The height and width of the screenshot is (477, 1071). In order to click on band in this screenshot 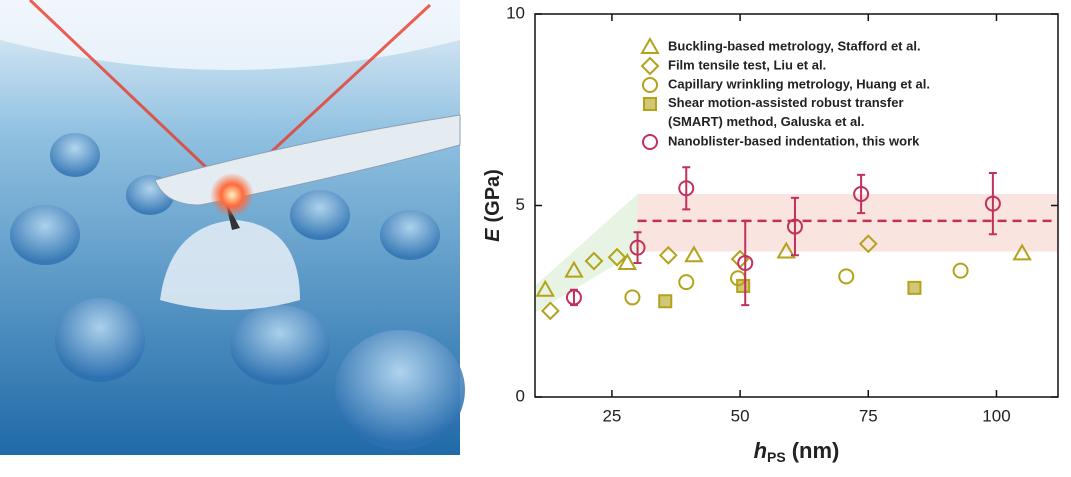, I will do `click(847, 223)`.